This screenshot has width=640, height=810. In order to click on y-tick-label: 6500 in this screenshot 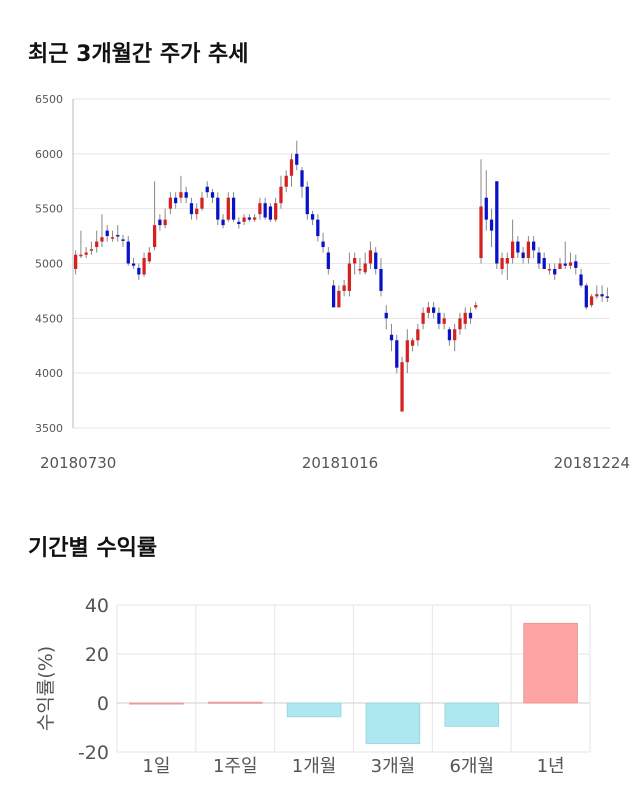, I will do `click(49, 99)`.